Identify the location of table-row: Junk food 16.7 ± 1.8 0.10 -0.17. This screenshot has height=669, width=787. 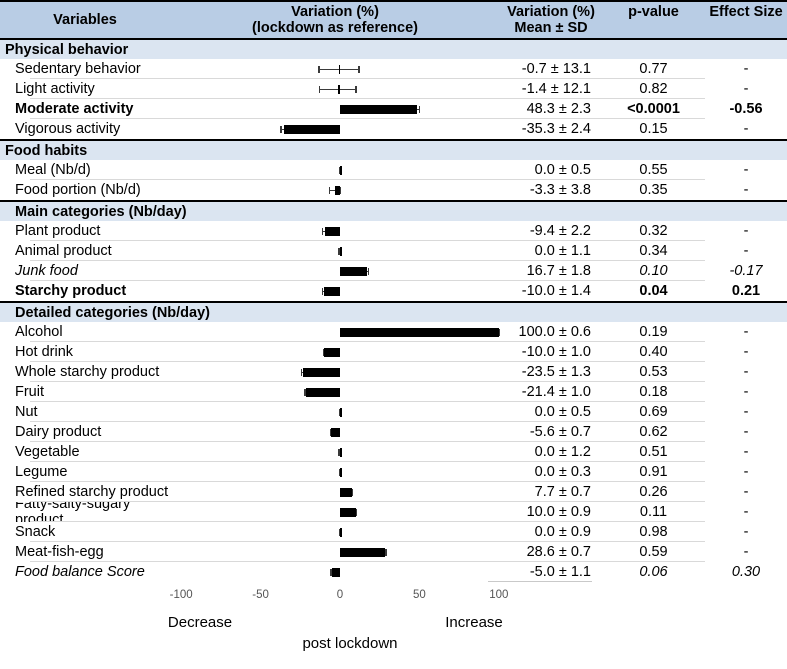
(393, 271).